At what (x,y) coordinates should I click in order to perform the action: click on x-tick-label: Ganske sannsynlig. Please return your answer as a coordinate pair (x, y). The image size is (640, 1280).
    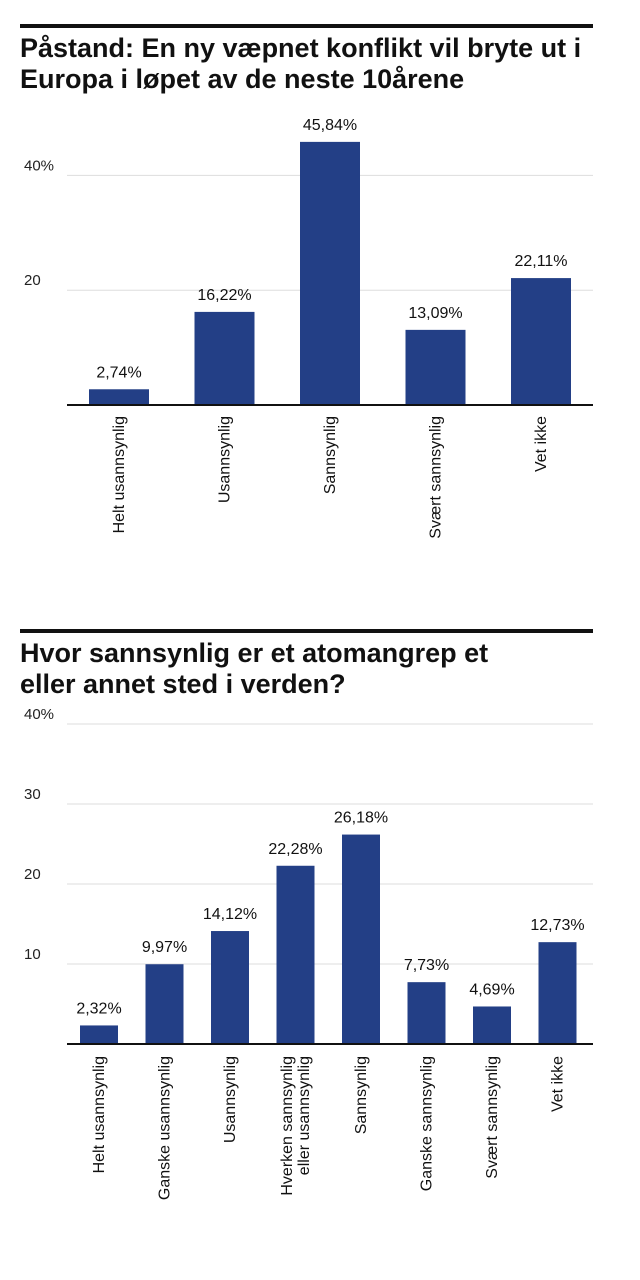
    Looking at the image, I should click on (427, 1123).